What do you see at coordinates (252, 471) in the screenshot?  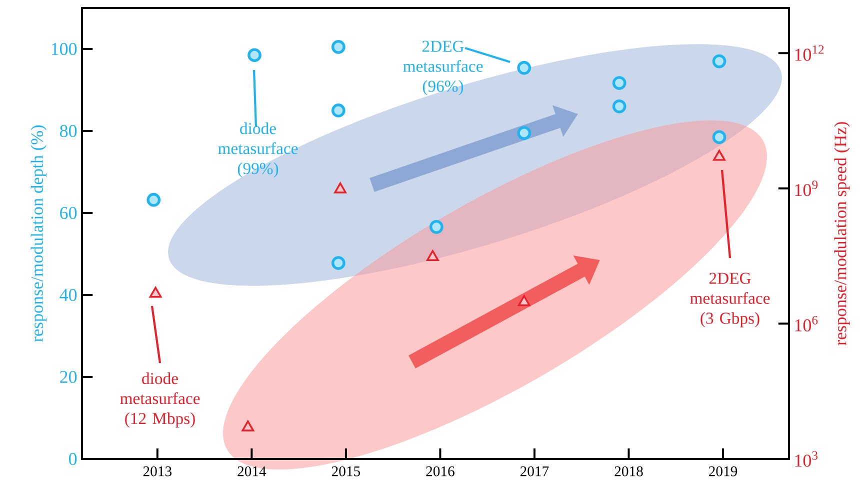 I see `x-tick-label: 2014` at bounding box center [252, 471].